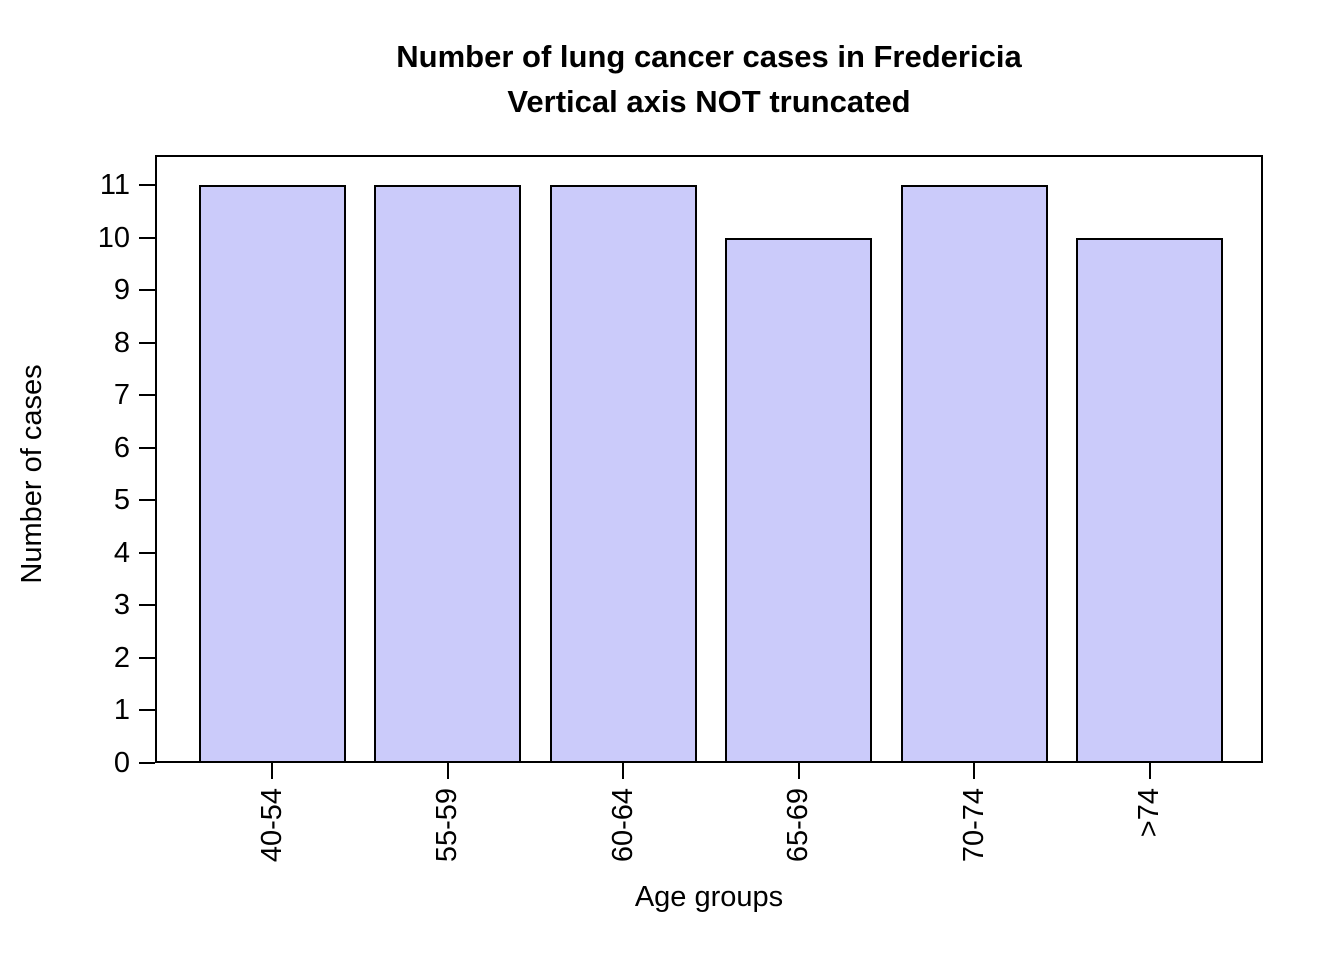 This screenshot has height=960, width=1344. Describe the element at coordinates (709, 101) in the screenshot. I see `chart-subtitle: Vertical axis NOT truncated` at that location.